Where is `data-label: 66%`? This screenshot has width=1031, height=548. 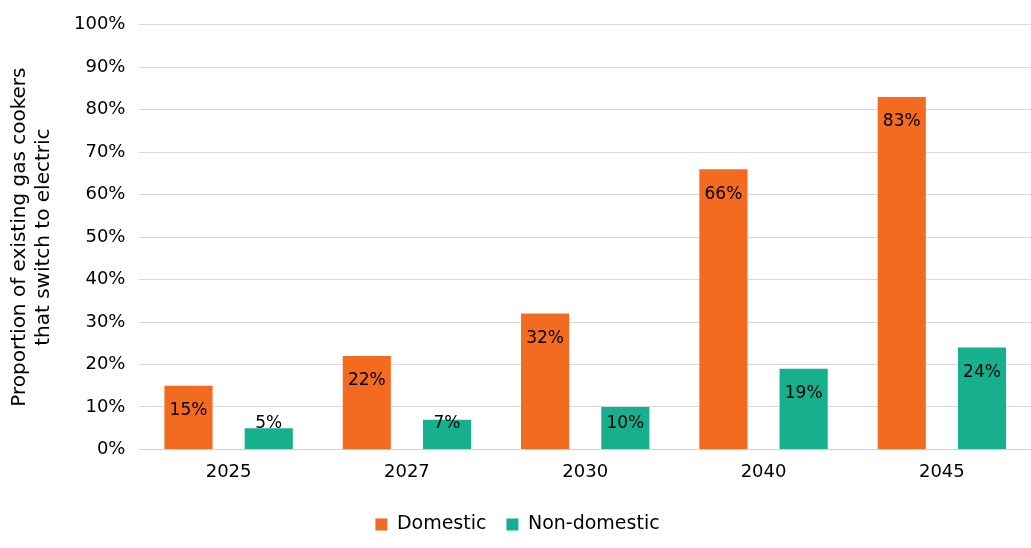
data-label: 66% is located at coordinates (723, 192).